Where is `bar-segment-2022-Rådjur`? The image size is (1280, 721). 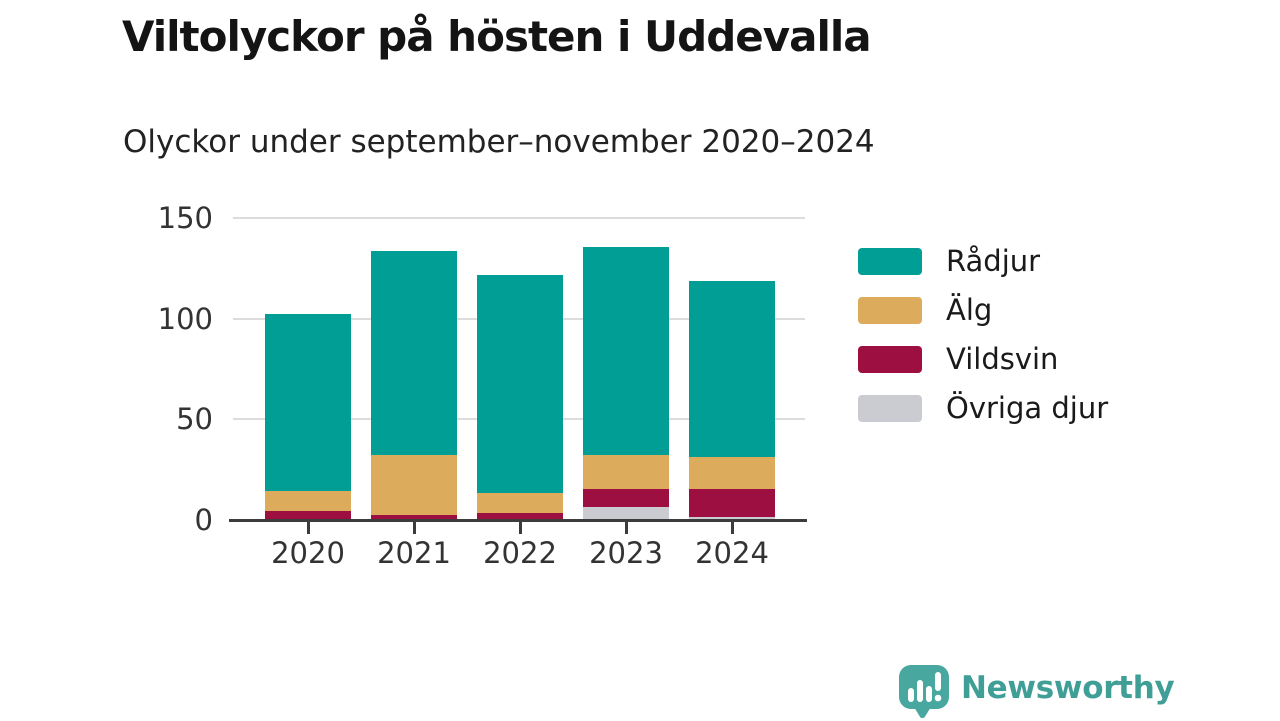 bar-segment-2022-Rådjur is located at coordinates (520, 384).